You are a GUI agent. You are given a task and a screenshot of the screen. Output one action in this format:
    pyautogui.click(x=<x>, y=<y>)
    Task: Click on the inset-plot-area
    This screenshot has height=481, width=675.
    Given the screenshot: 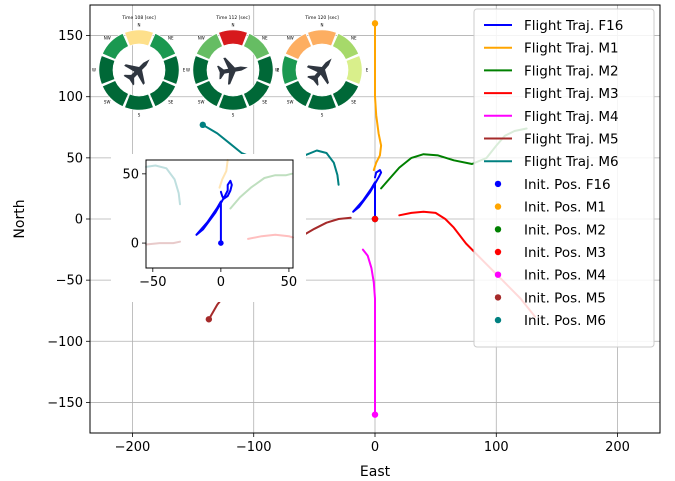 What is the action you would take?
    pyautogui.click(x=219, y=214)
    